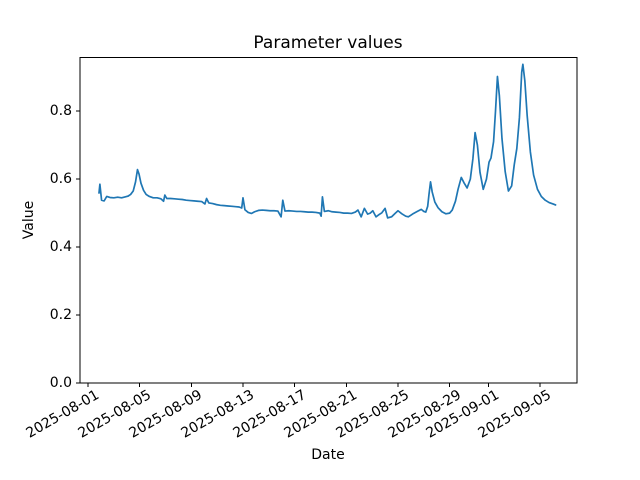  I want to click on y-axis-label: Value, so click(29, 220).